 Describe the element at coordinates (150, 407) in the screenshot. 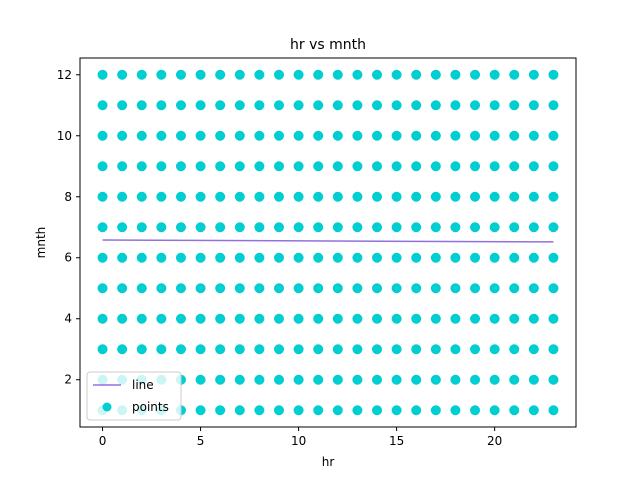

I see `legend-entry-points: points` at that location.